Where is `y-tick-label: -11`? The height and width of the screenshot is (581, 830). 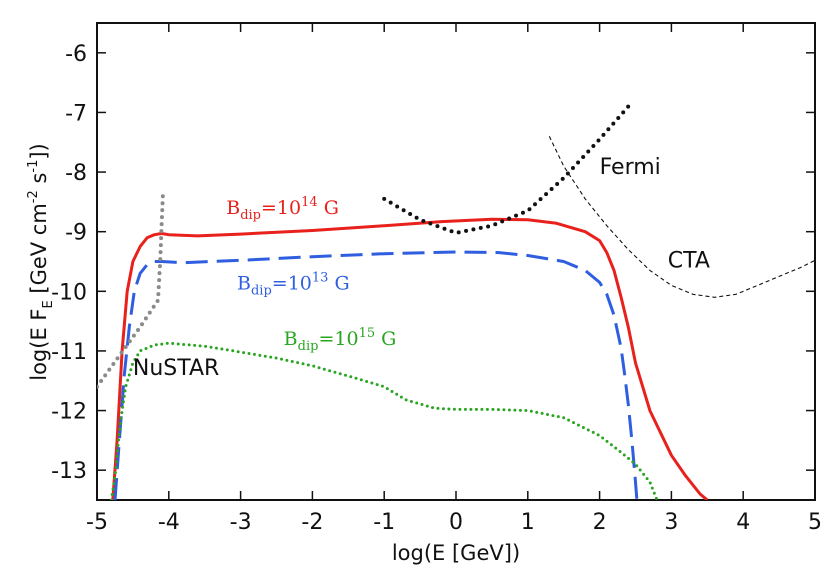 y-tick-label: -11 is located at coordinates (69, 352).